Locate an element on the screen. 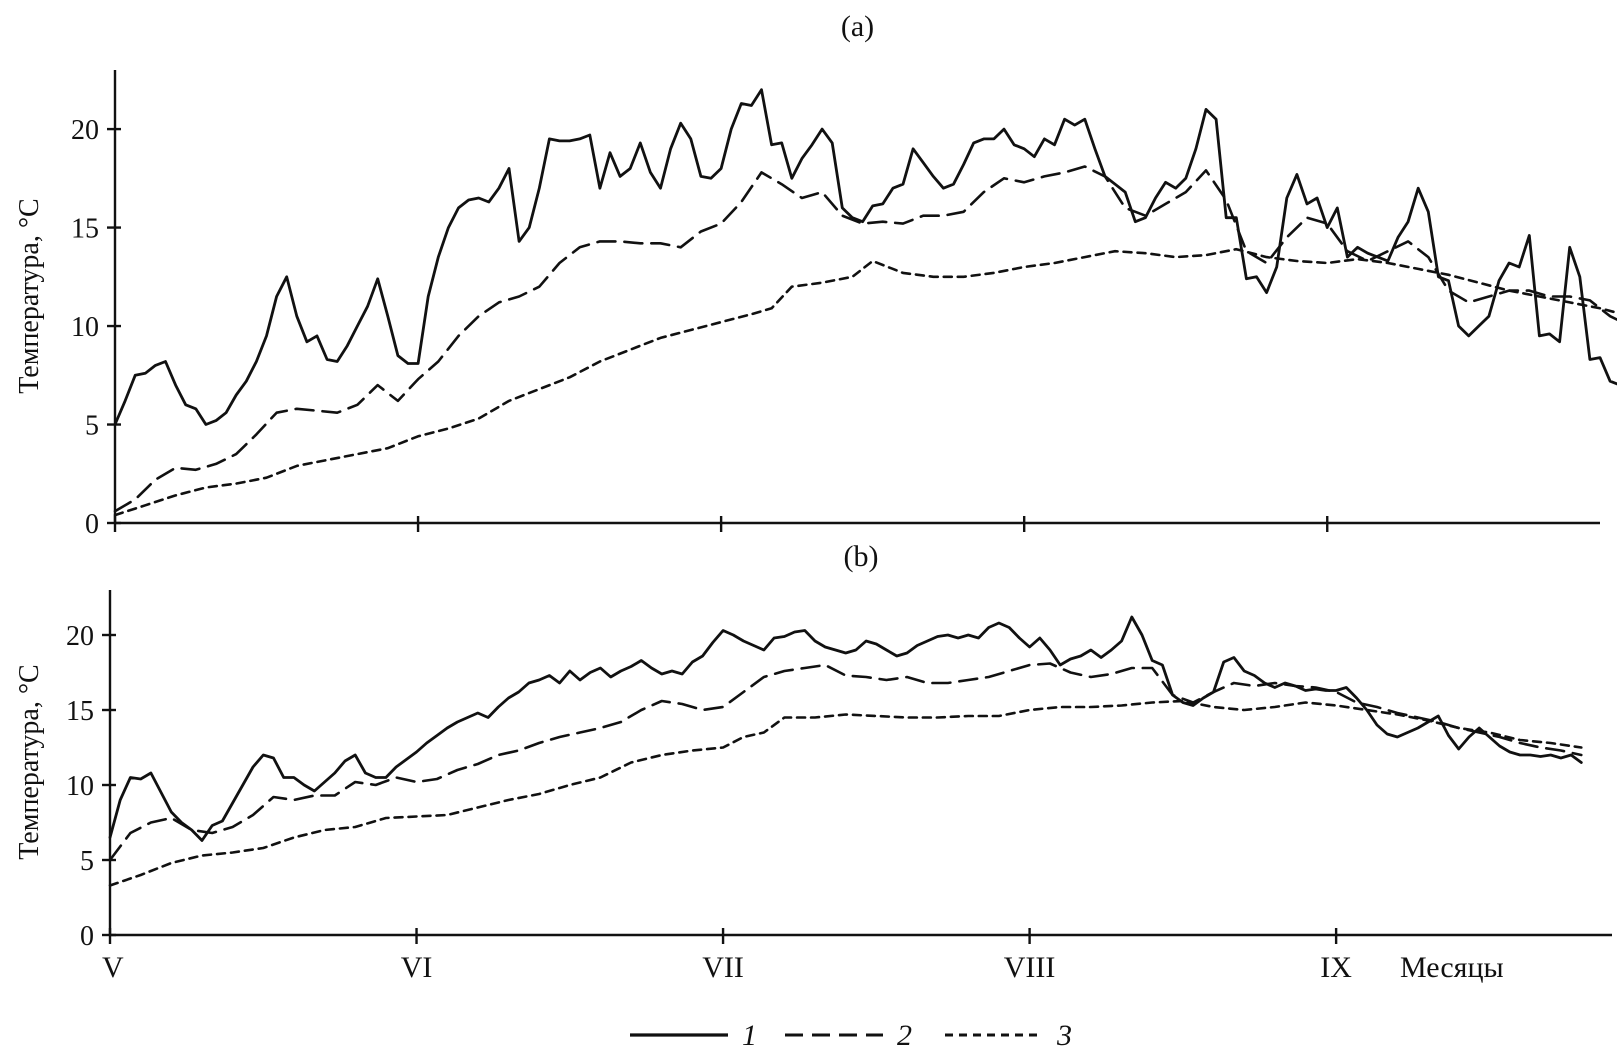  legend: 1 2 3 is located at coordinates (851, 1035).